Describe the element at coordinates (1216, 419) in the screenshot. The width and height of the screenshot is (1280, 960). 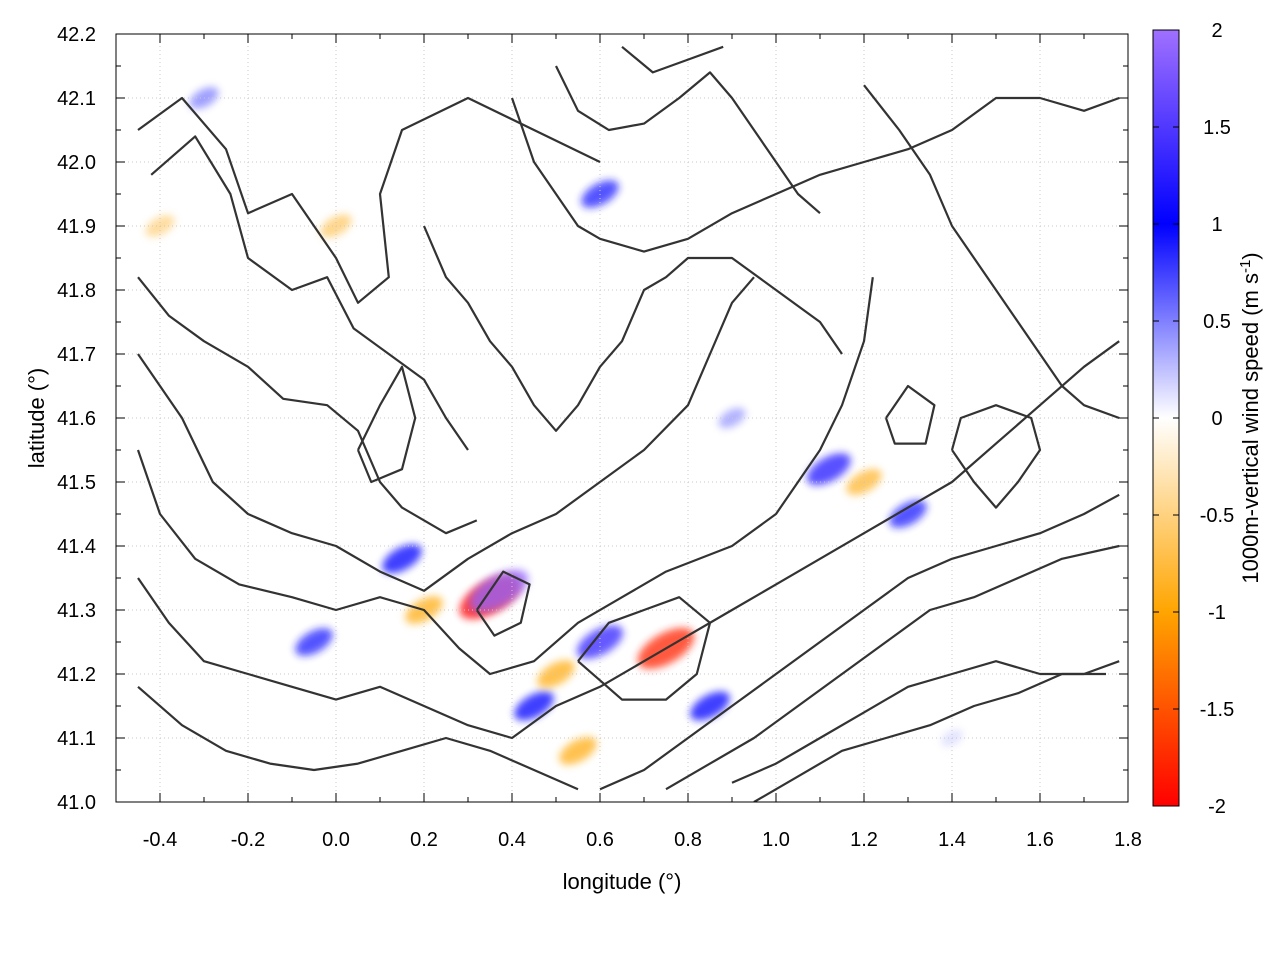
I see `colorbar-tick-label-4: 0` at that location.